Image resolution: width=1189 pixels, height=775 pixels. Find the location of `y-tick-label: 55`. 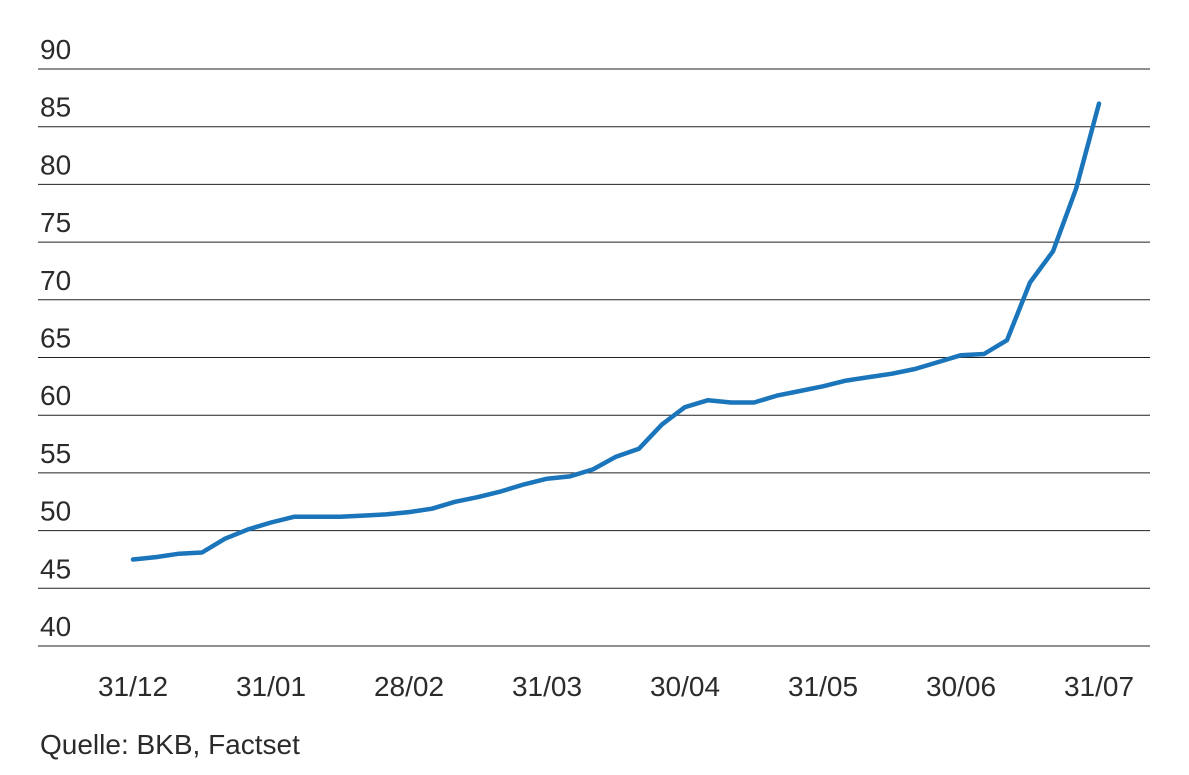

y-tick-label: 55 is located at coordinates (55, 453).